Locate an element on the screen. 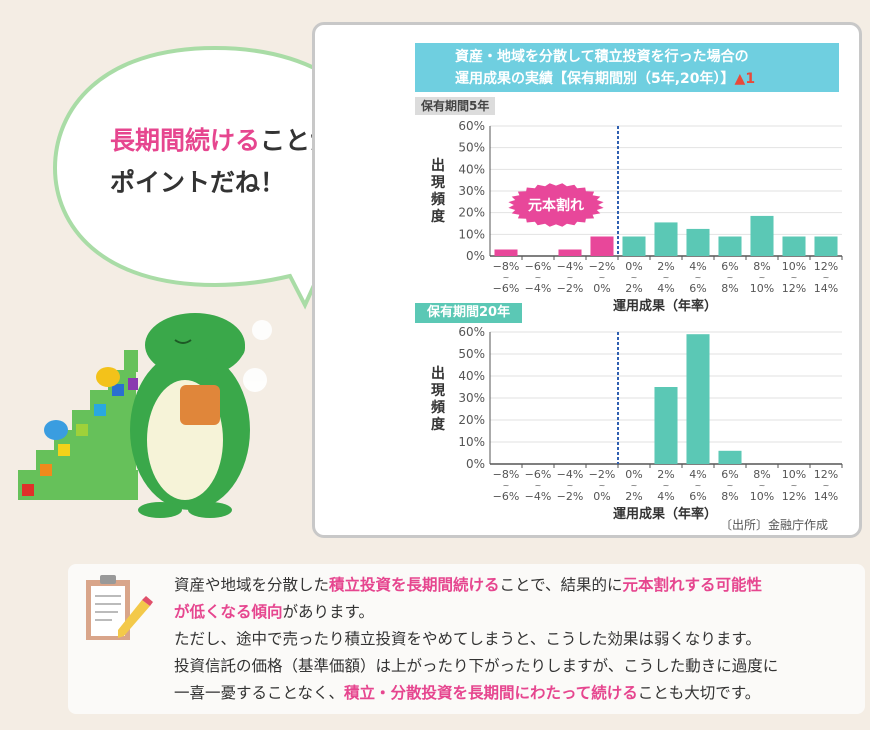  note-l5c: ことも大切です。 is located at coordinates (699, 693).